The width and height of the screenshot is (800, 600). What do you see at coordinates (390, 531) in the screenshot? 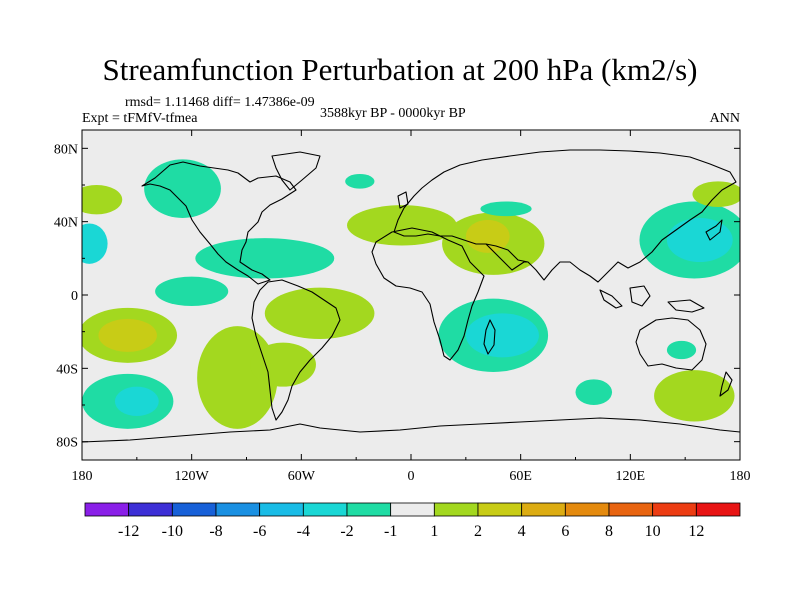
I see `colorbar-label: -1` at bounding box center [390, 531].